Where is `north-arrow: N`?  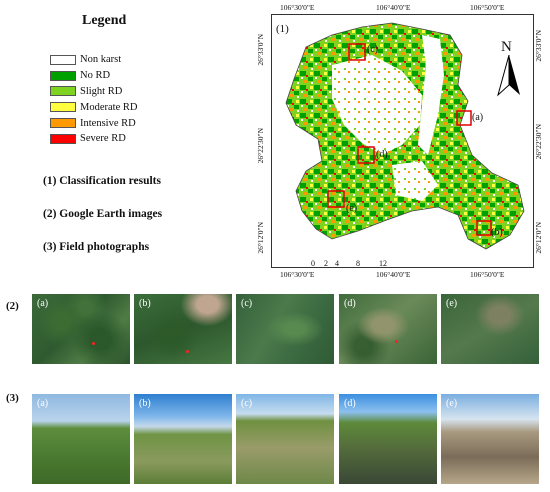 north-arrow: N is located at coordinates (509, 69).